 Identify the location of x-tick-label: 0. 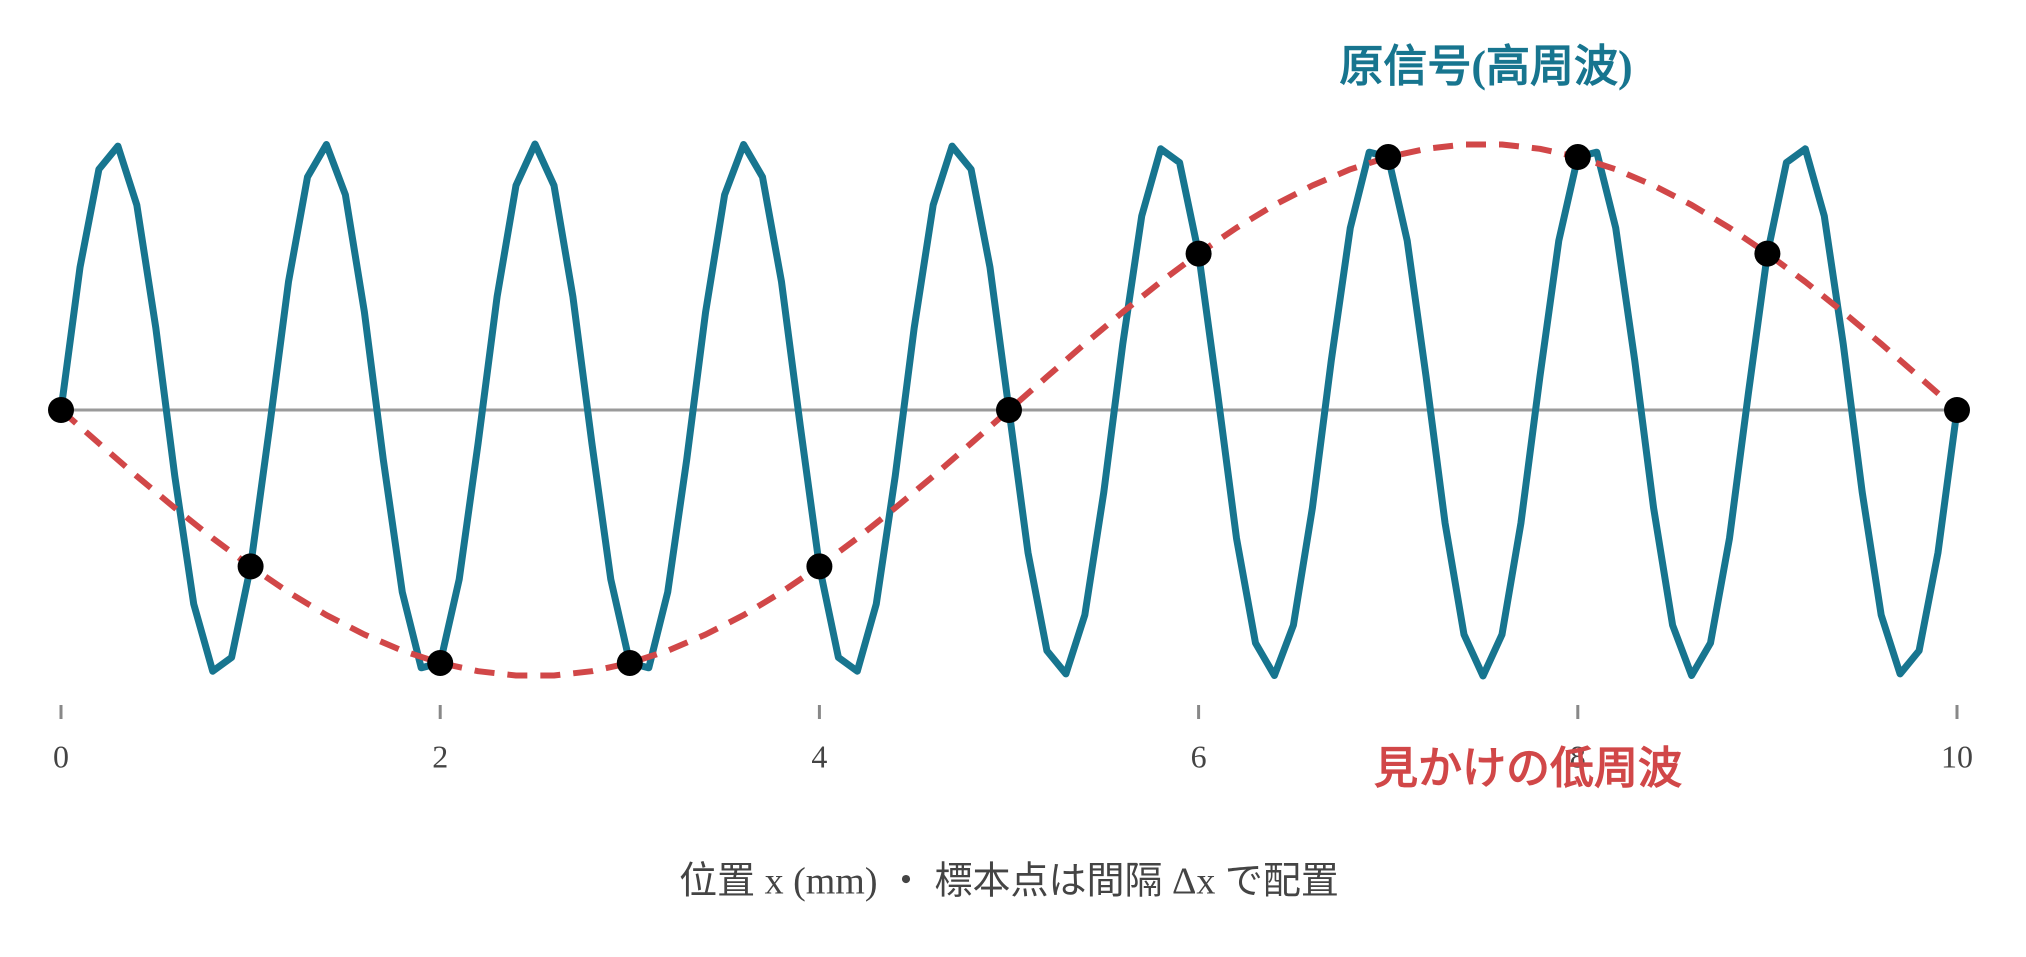
(61, 756).